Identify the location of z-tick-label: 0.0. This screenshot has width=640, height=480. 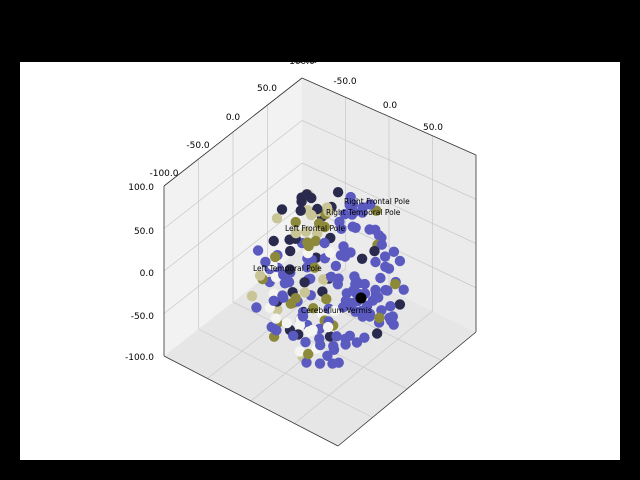
(147, 274).